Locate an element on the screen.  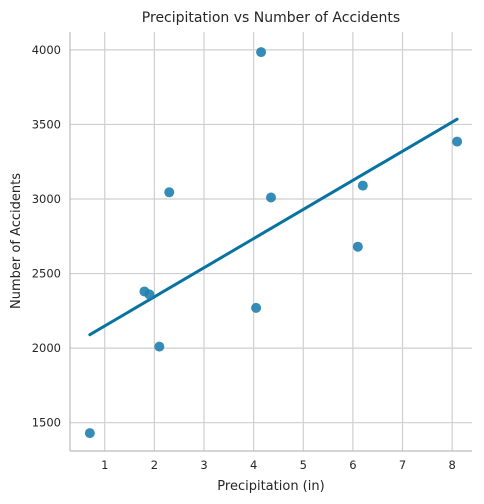
x-tick-label: 3 is located at coordinates (203, 465).